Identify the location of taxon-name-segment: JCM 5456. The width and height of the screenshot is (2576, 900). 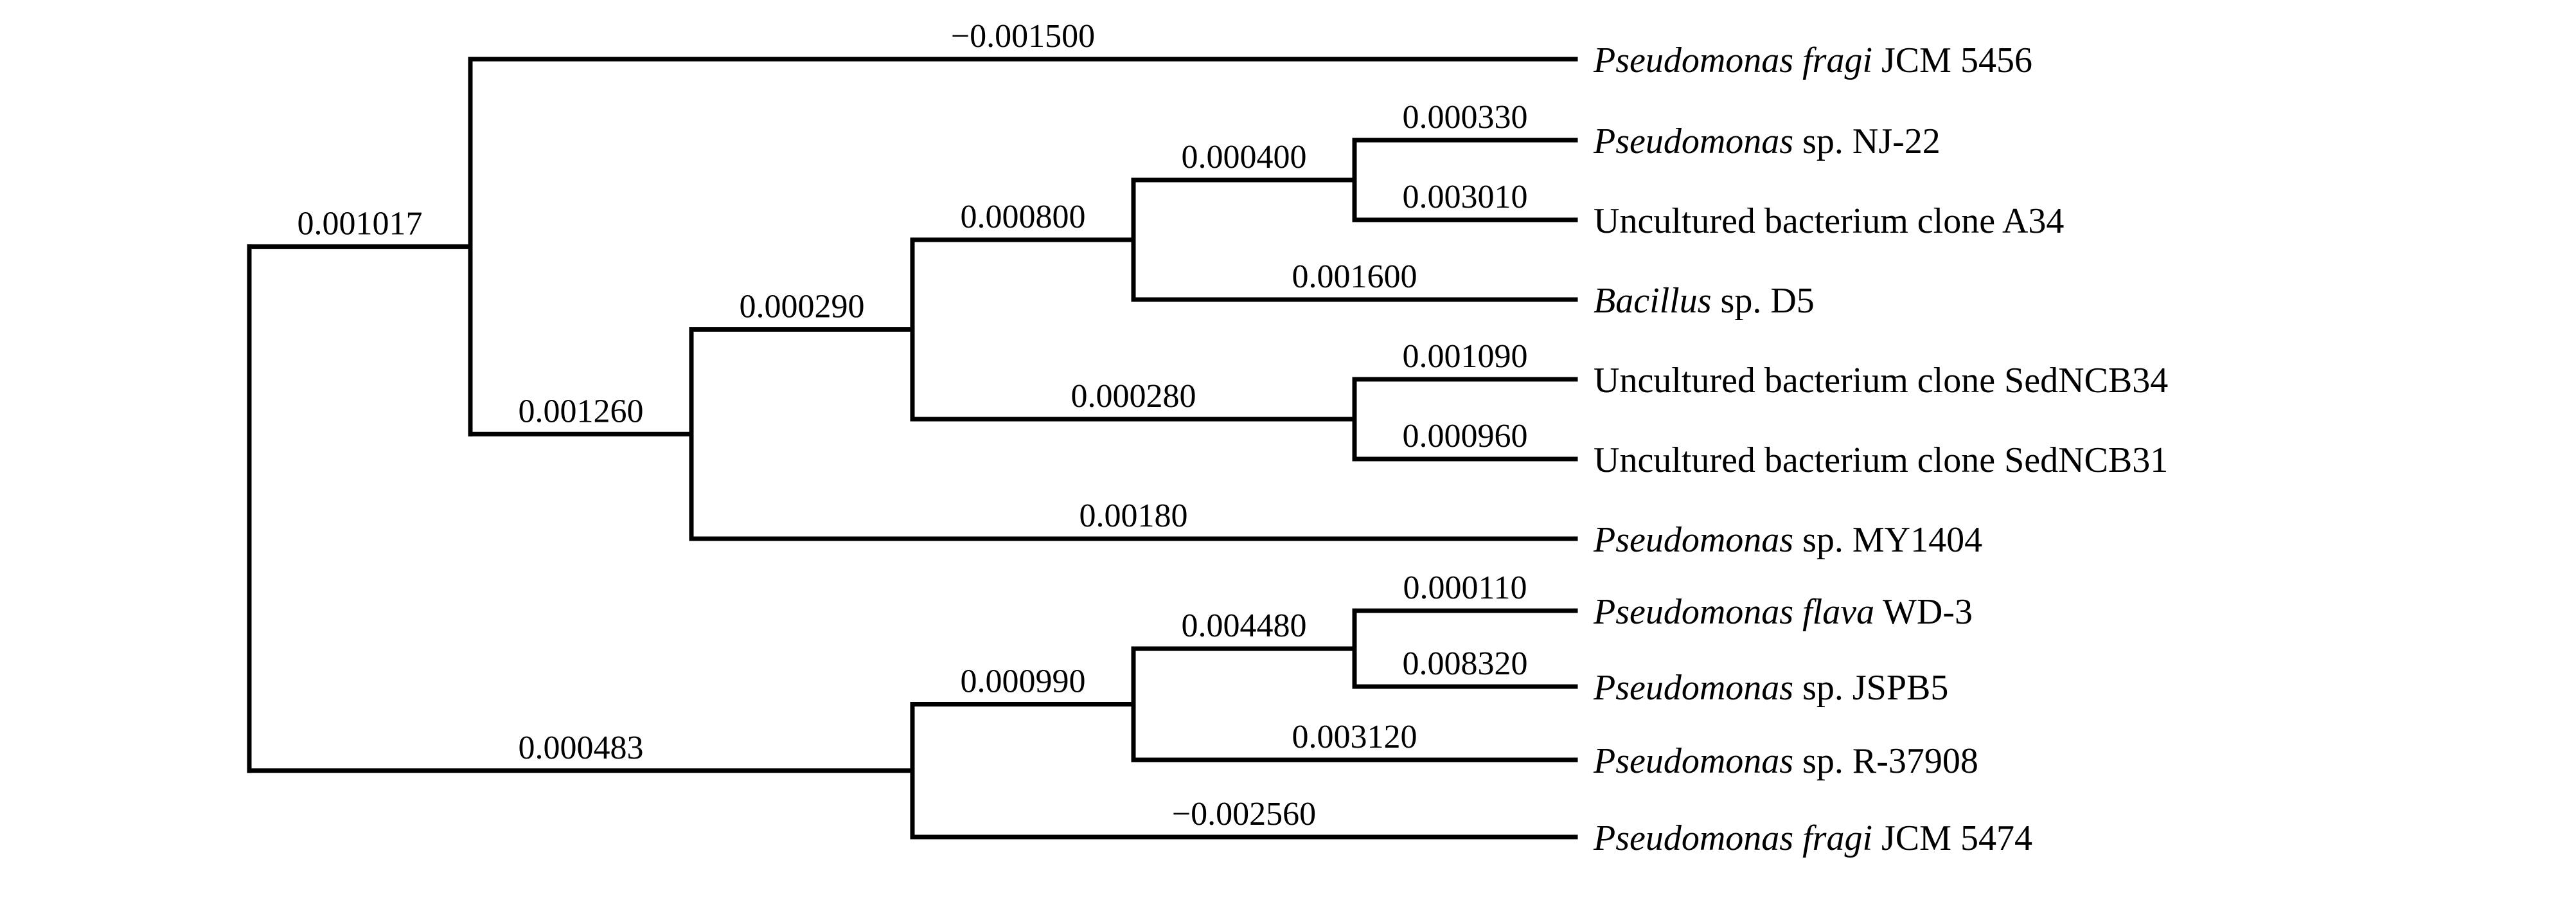
(1952, 60).